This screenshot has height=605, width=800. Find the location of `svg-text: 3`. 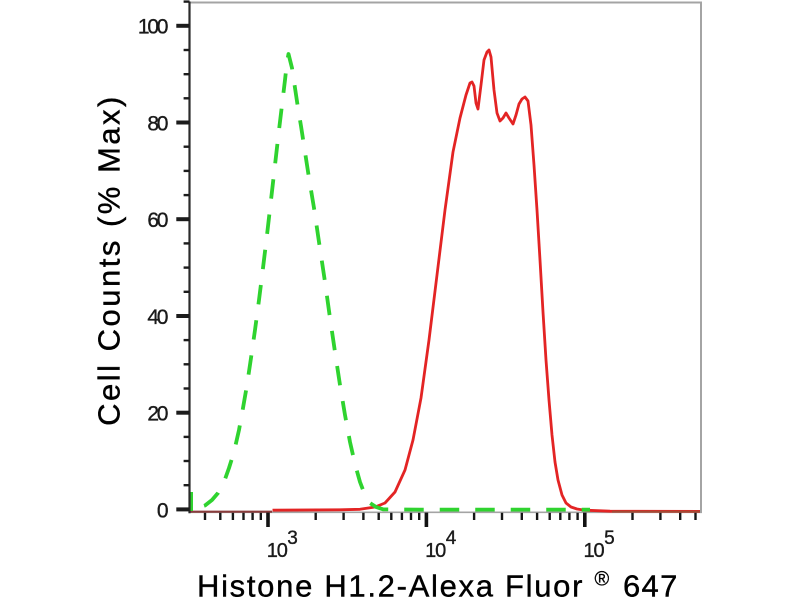

svg-text: 3 is located at coordinates (292, 538).